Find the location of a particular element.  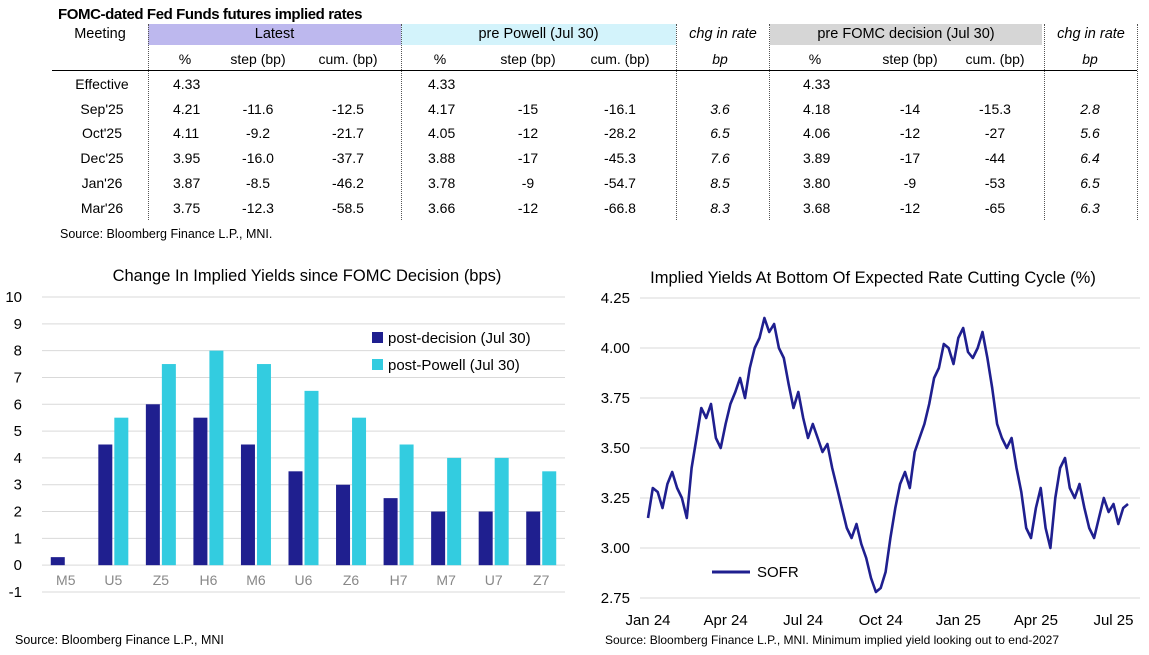

y-tick-label: 7 is located at coordinates (18, 377).